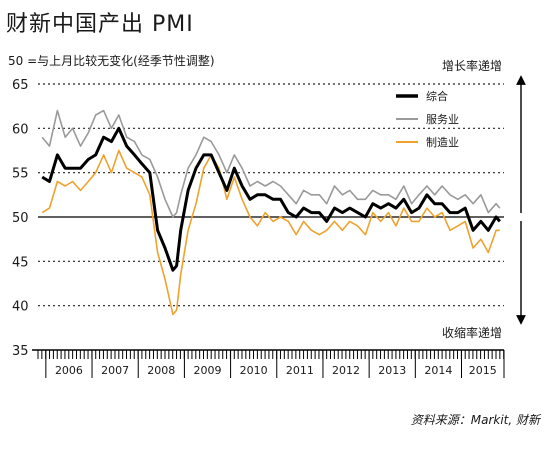  Describe the element at coordinates (438, 370) in the screenshot. I see `x-tick-label-2014: 2014` at that location.